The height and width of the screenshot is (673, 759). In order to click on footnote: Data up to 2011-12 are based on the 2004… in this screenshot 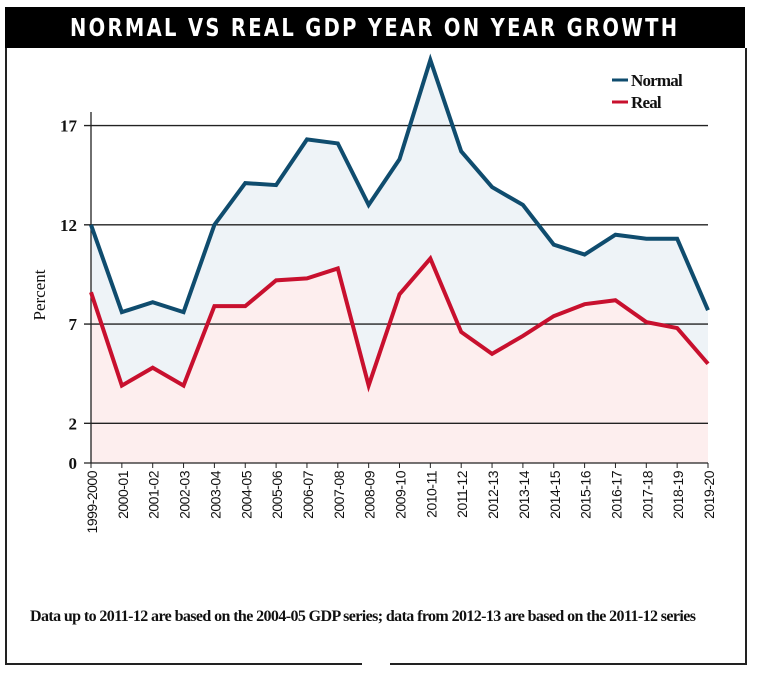, I will do `click(363, 616)`.